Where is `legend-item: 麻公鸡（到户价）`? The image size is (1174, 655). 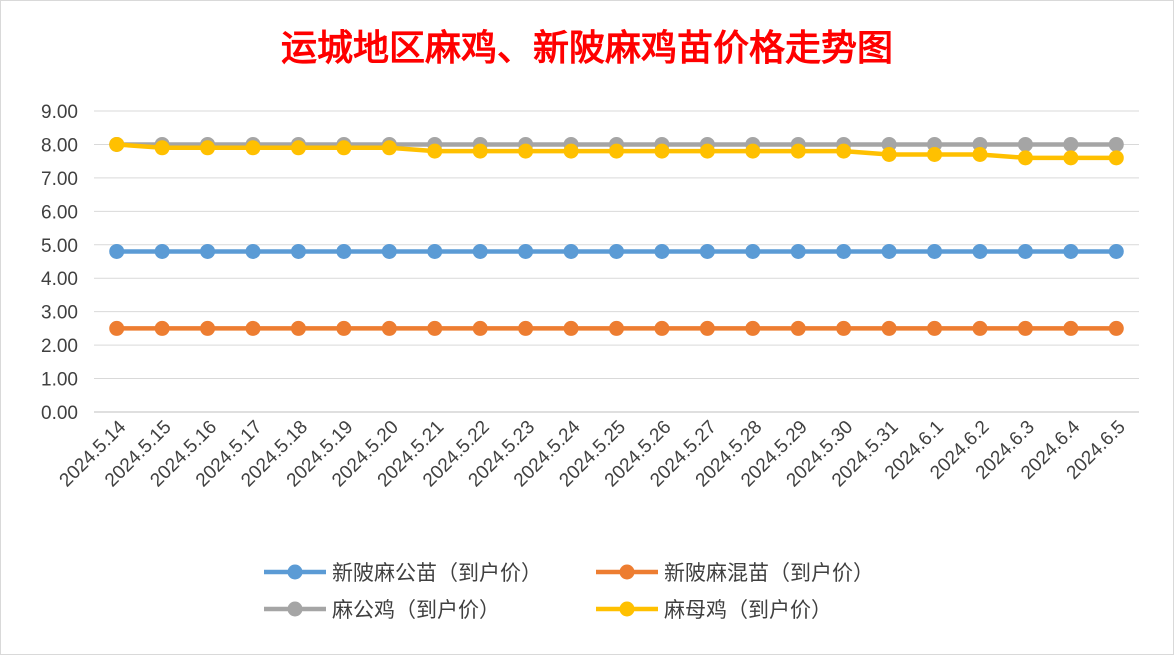
legend-item: 麻公鸡（到户价） is located at coordinates (382, 610).